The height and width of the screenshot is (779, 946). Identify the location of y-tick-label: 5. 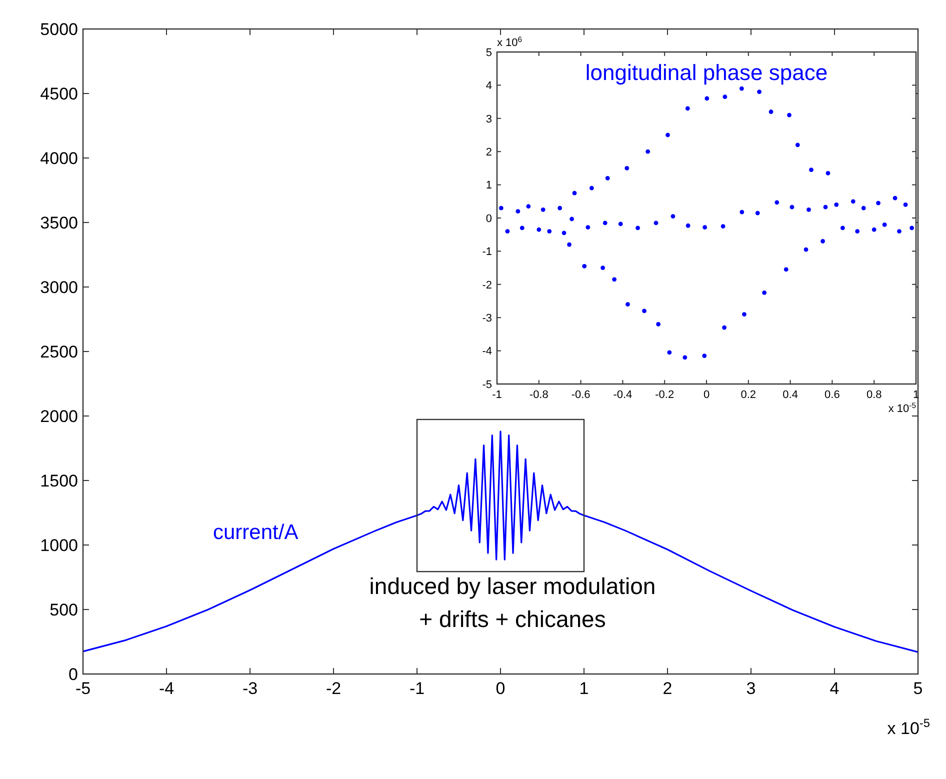
(489, 52).